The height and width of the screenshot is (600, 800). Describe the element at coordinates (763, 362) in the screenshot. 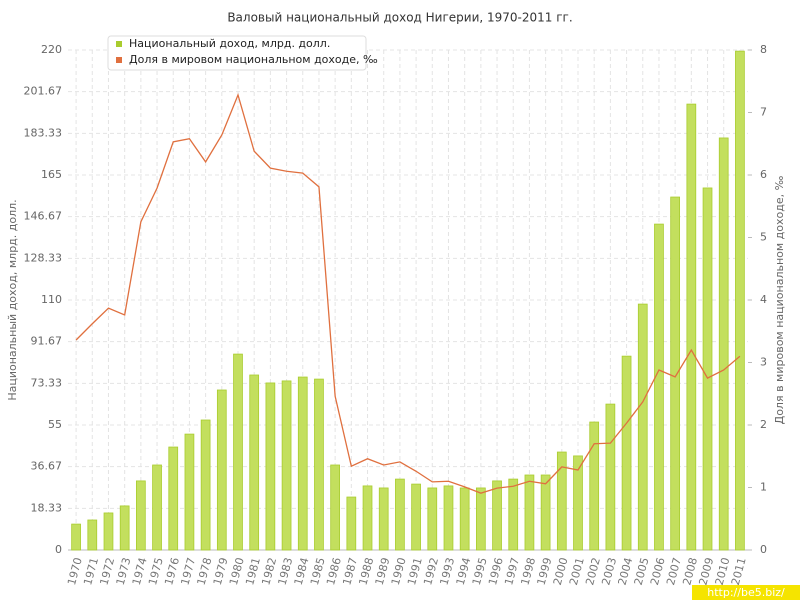

I see `y2-tick-label: 3` at that location.